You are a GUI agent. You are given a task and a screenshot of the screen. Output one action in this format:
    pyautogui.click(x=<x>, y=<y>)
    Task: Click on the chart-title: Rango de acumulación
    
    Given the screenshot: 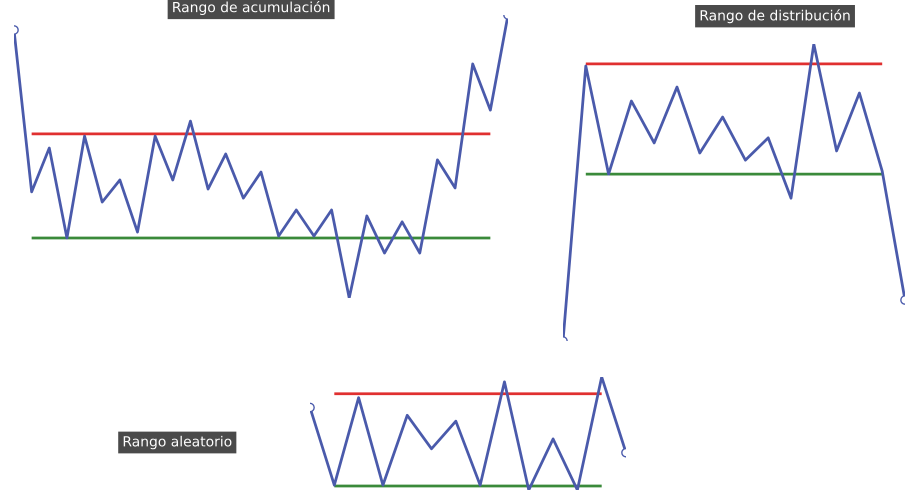 What is the action you would take?
    pyautogui.click(x=251, y=8)
    